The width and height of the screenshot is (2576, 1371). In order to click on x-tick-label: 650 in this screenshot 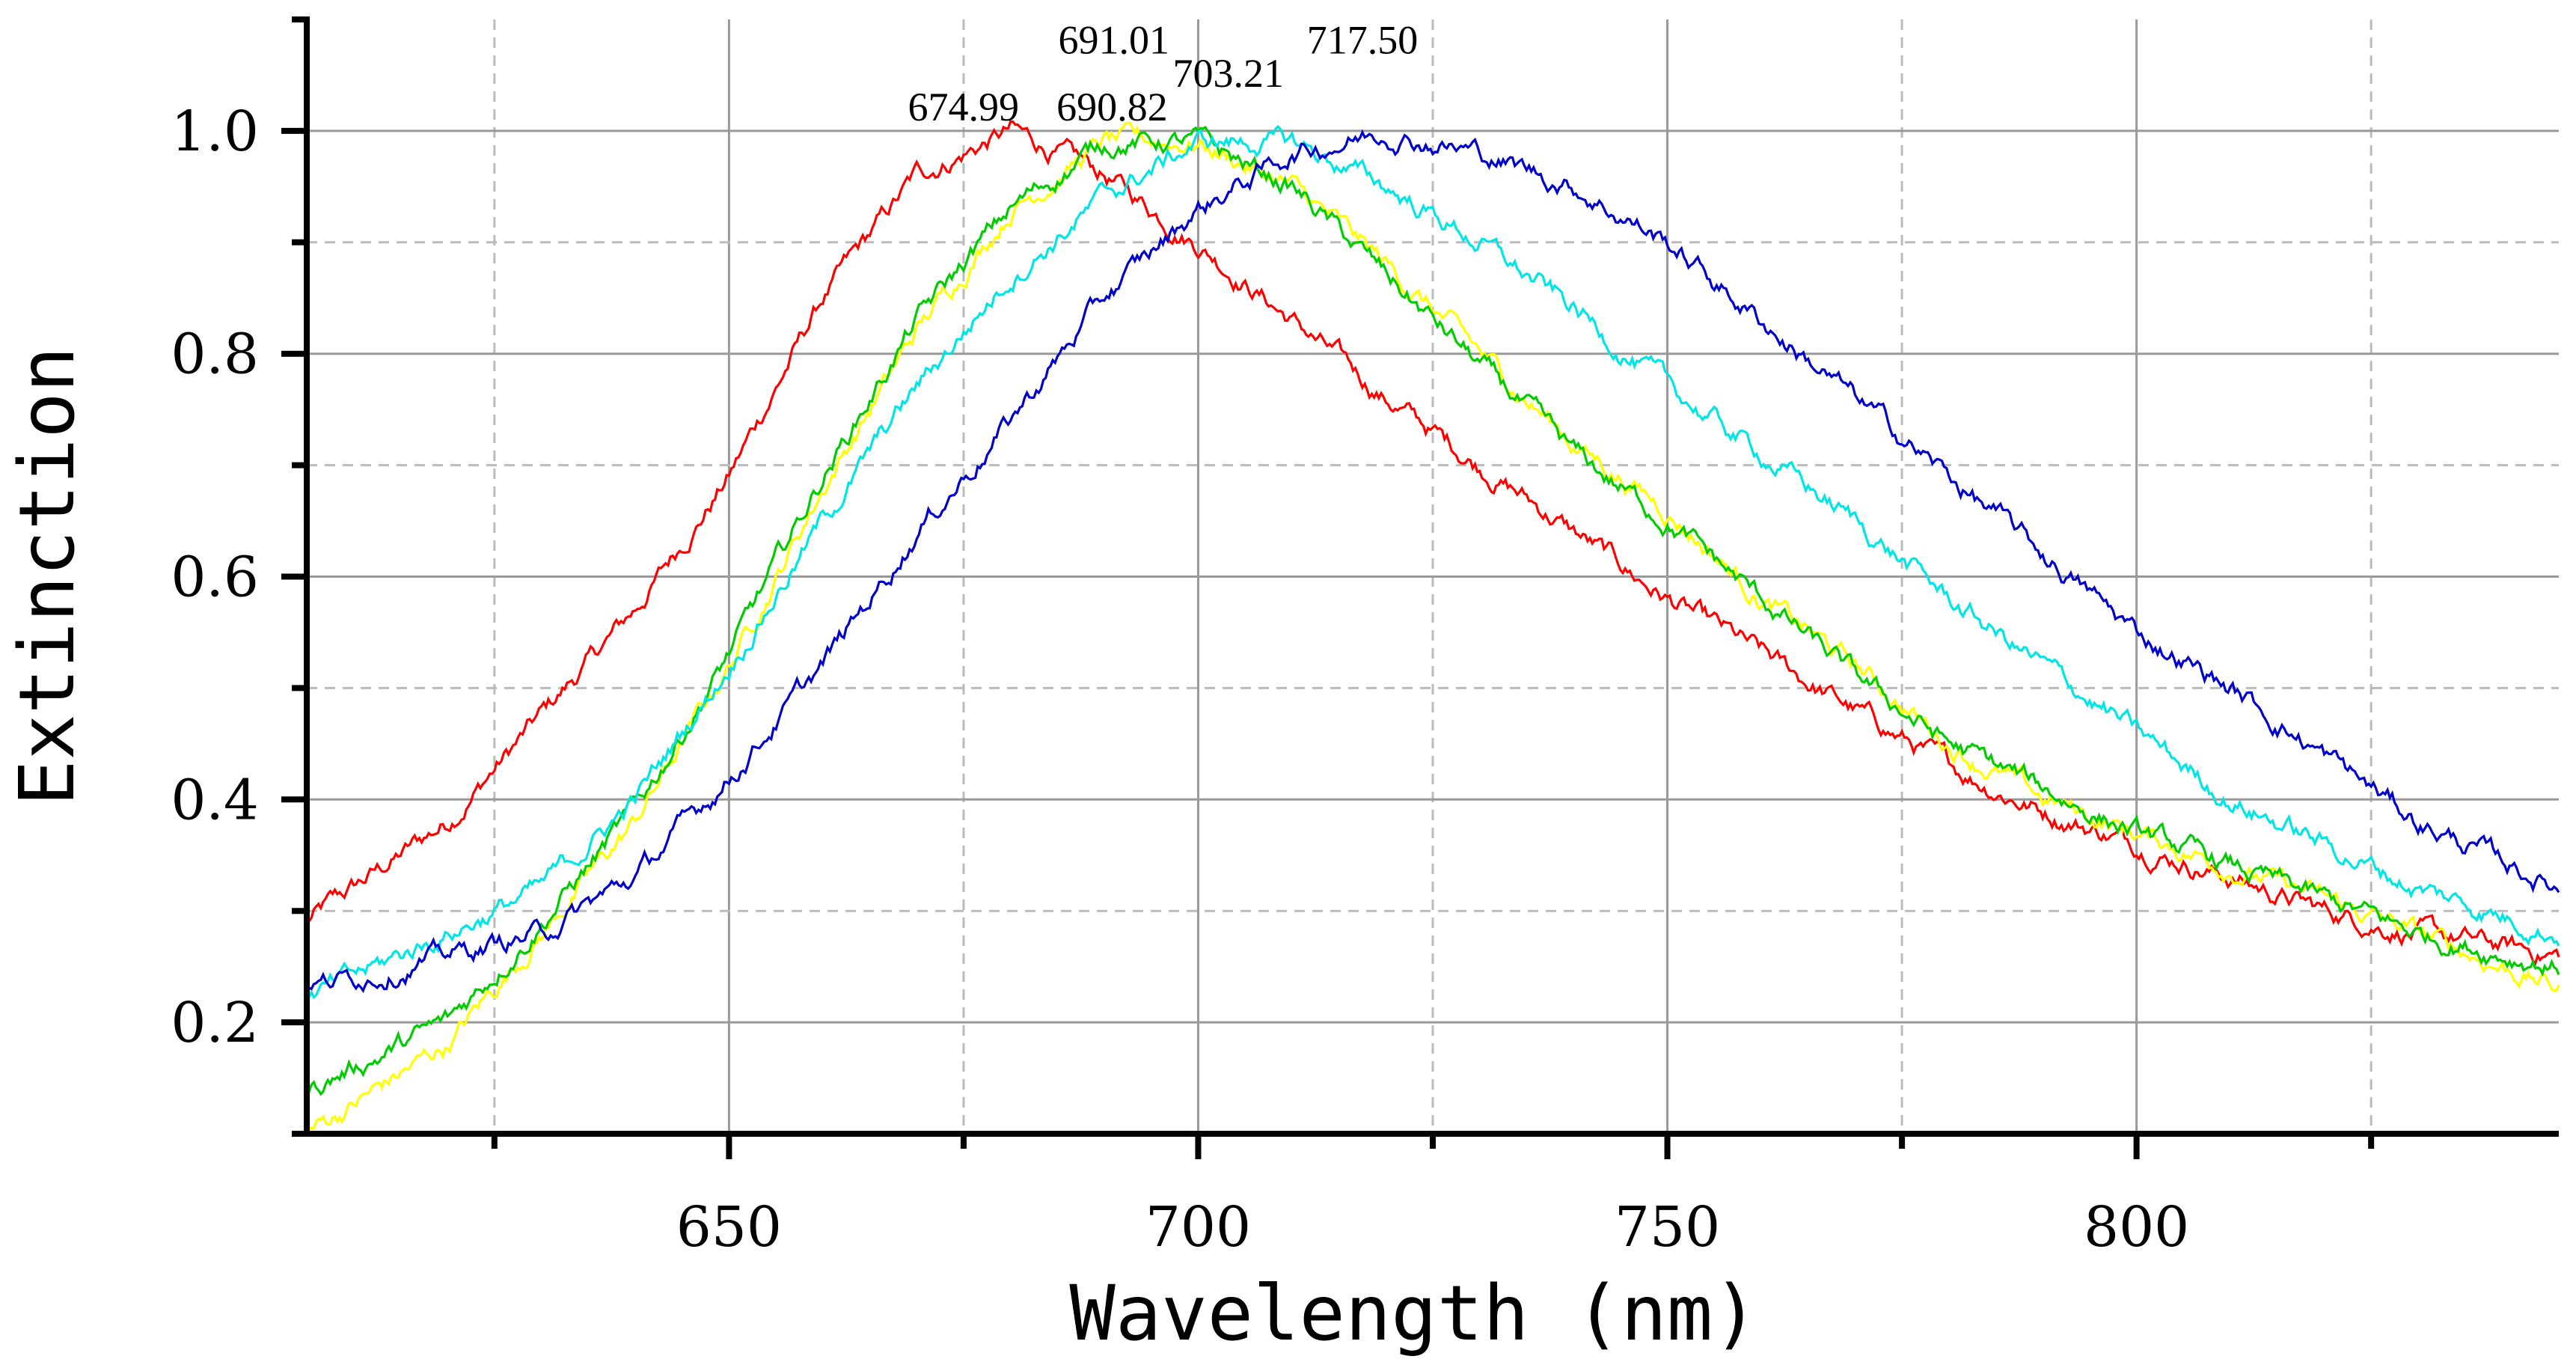, I will do `click(729, 1227)`.